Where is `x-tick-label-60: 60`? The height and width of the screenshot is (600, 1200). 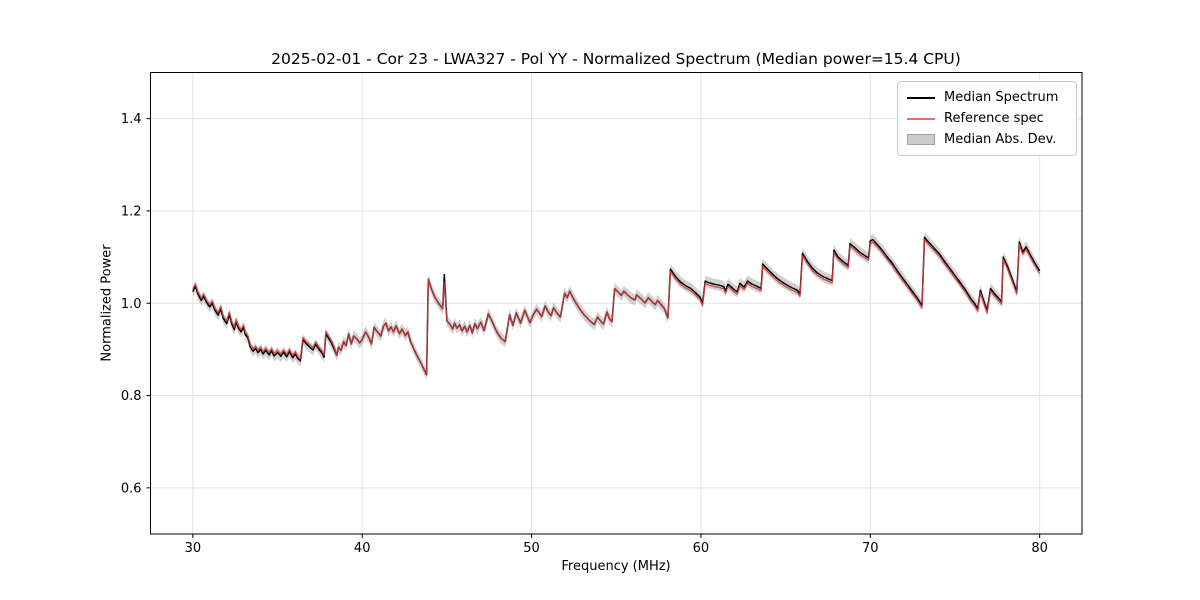
x-tick-label-60: 60 is located at coordinates (701, 548).